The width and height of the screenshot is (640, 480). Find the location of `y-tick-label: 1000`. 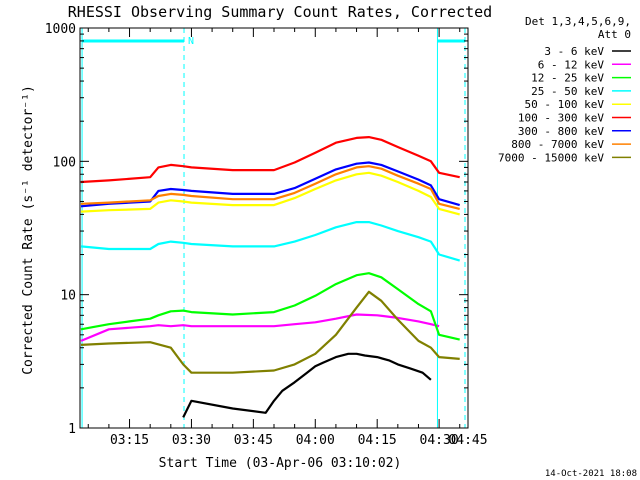

y-tick-label: 1000 is located at coordinates (60, 29).